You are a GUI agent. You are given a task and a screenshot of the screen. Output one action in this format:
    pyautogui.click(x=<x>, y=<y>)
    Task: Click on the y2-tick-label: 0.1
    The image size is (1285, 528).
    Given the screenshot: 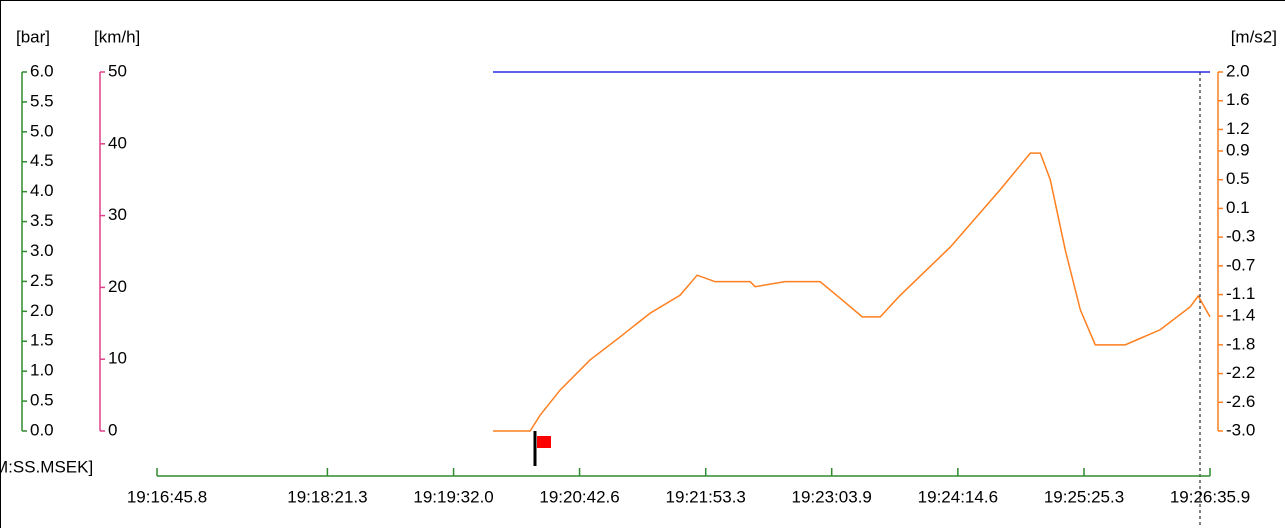 What is the action you would take?
    pyautogui.click(x=1238, y=207)
    